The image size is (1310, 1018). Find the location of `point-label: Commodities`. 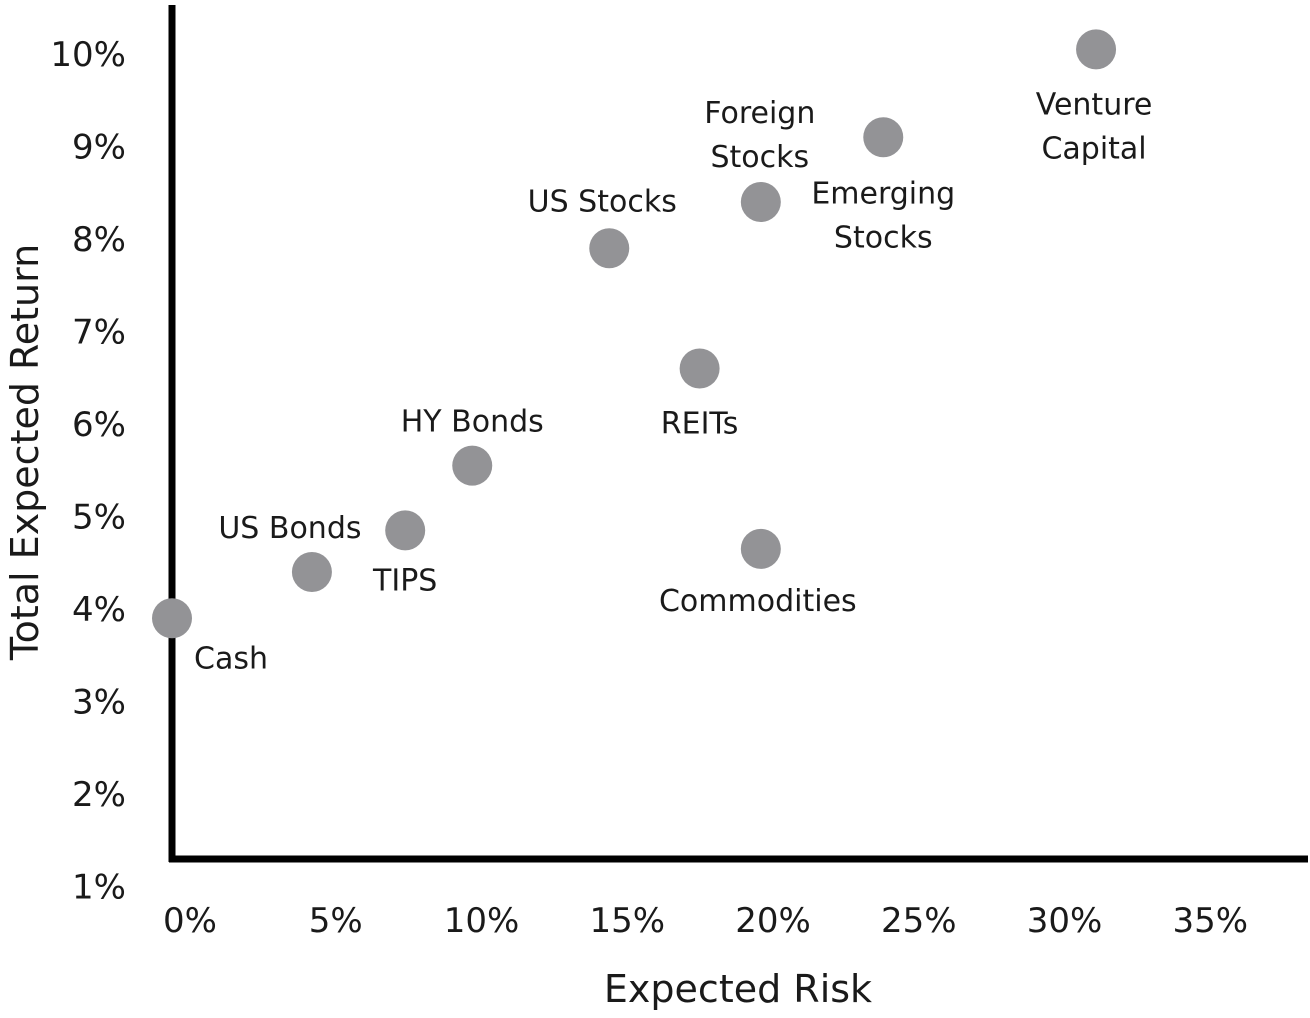

point-label: Commodities is located at coordinates (758, 601).